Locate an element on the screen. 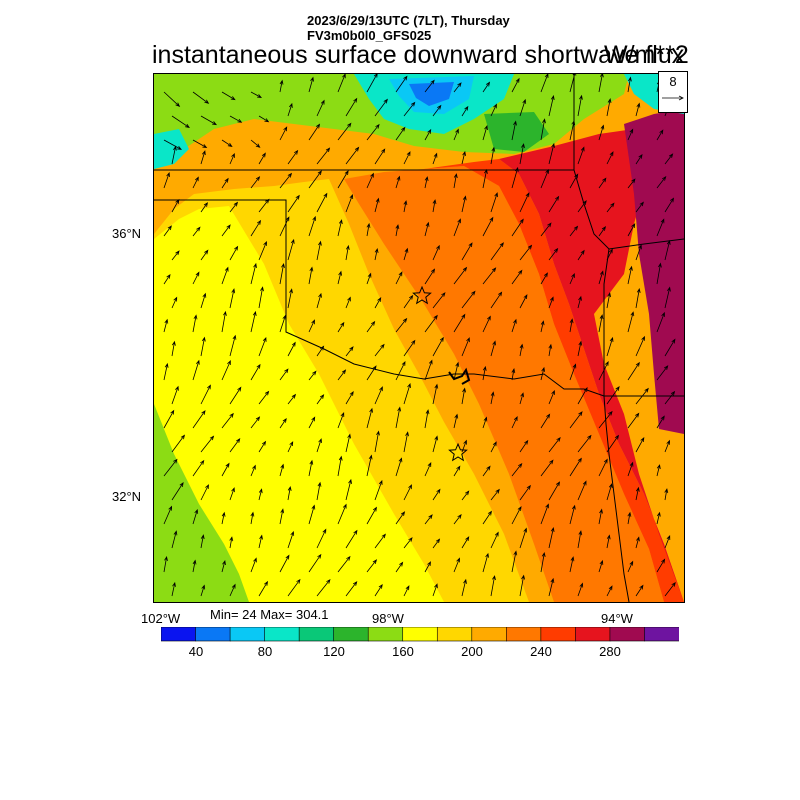 Image resolution: width=800 pixels, height=800 pixels. colorbar-label-80: 80 is located at coordinates (265, 651).